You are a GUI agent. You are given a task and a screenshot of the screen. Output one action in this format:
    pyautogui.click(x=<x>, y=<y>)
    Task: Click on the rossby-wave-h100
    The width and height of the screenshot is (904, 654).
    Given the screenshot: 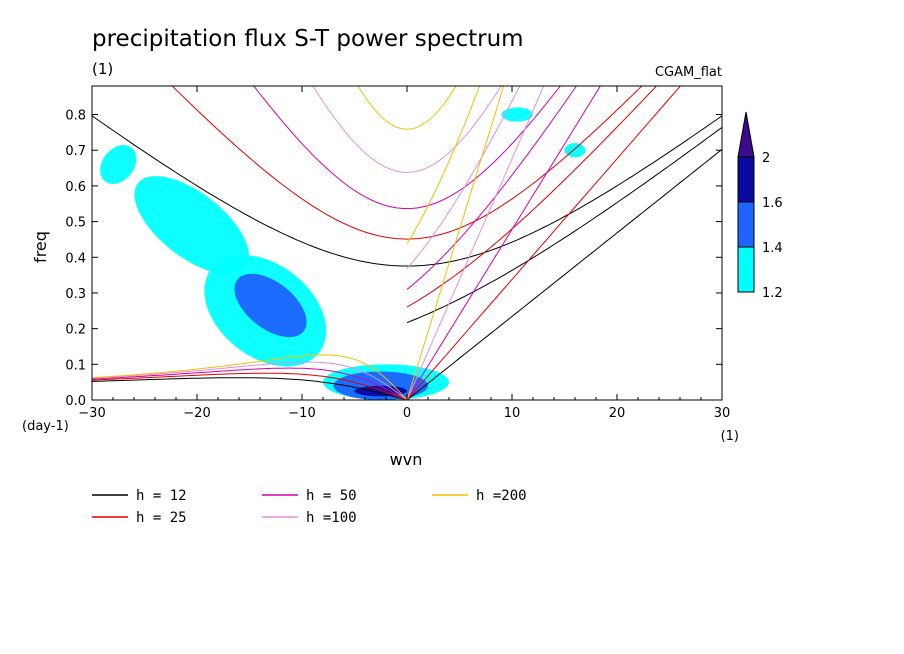 What is the action you would take?
    pyautogui.click(x=250, y=380)
    